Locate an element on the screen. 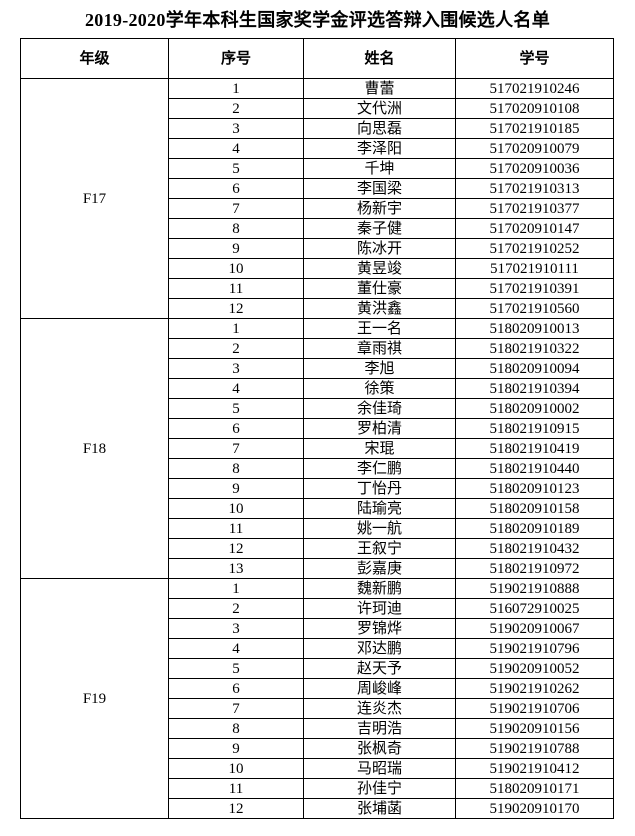 The width and height of the screenshot is (635, 836). student-id-cell: 517021910377 is located at coordinates (534, 208).